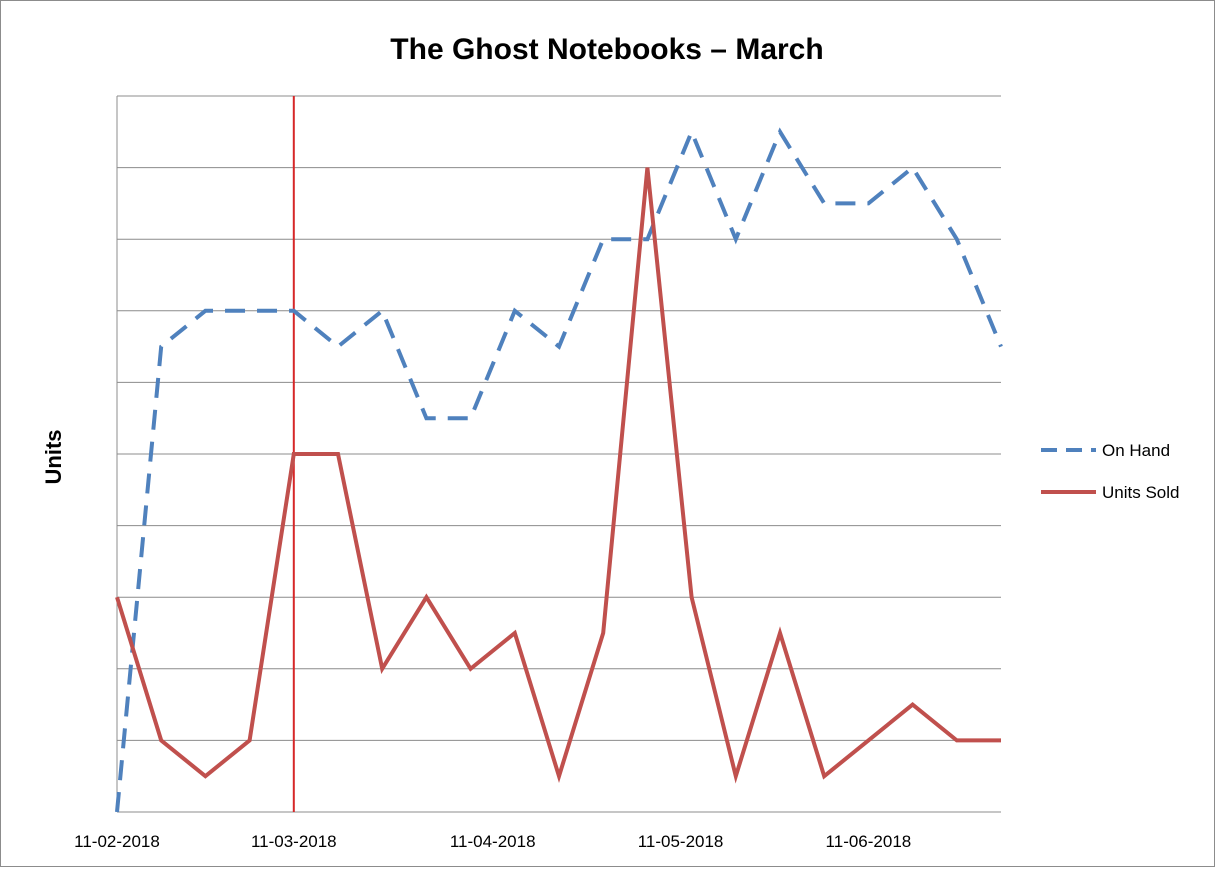  I want to click on legend: On Hand Units Sold, so click(1110, 471).